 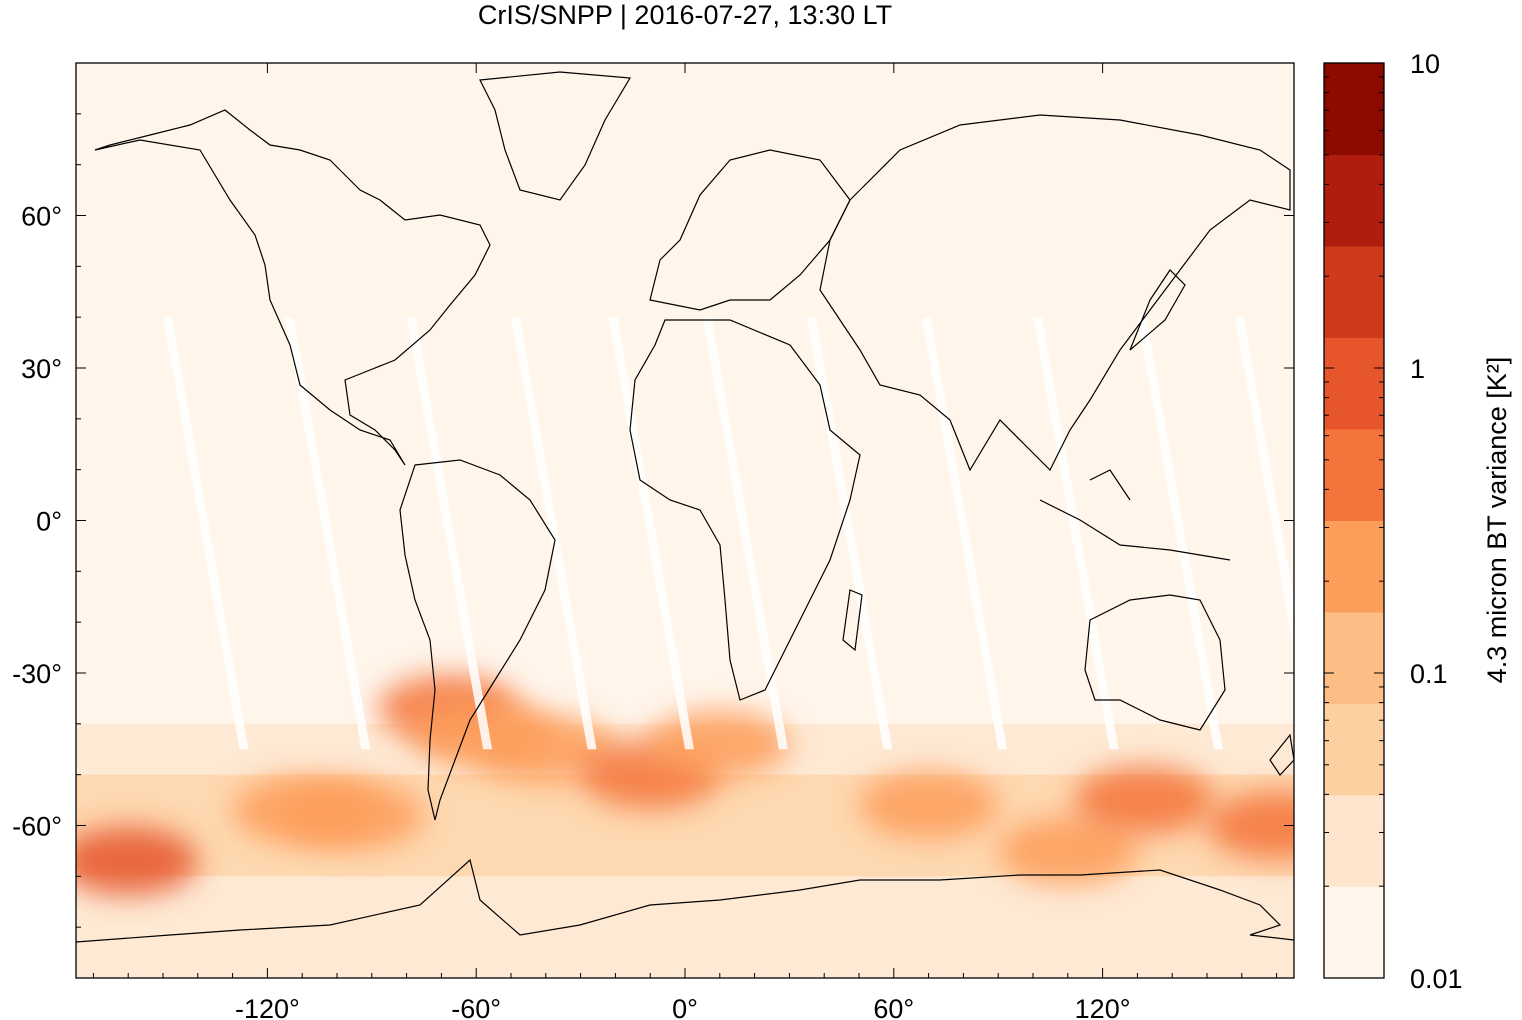 I want to click on colorbar, so click(x=1354, y=521).